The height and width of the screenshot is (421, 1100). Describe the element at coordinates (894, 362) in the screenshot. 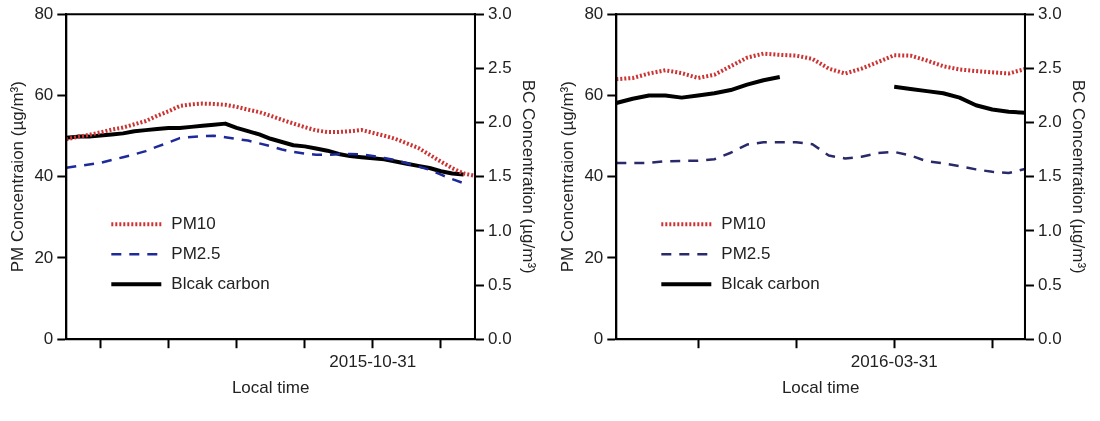

I see `x-tick-label: 2016-03-31` at that location.